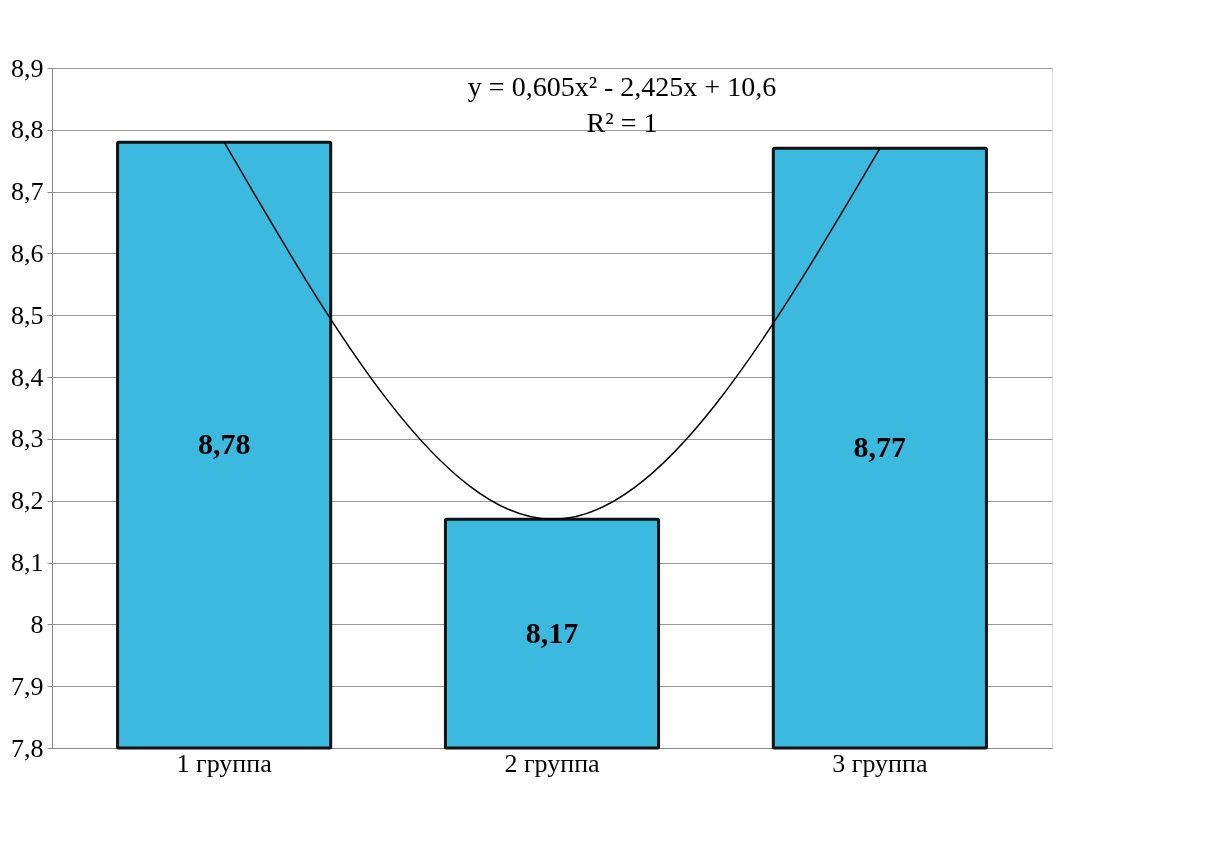 The image size is (1210, 856). I want to click on y-tick-label: 8,7, so click(27, 192).